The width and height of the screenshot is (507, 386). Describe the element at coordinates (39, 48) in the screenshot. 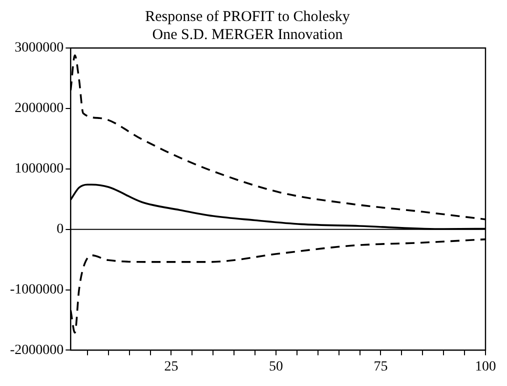

I see `y-tick-label: 3000000` at that location.